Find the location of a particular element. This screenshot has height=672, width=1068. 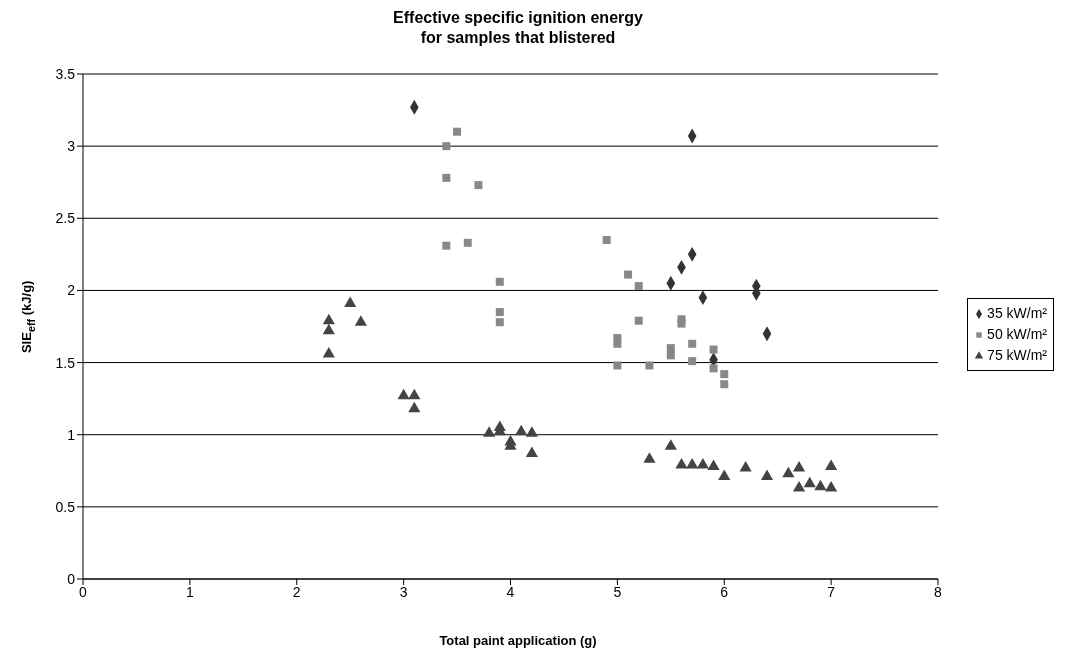

x-tick-label: 1 is located at coordinates (189, 591).